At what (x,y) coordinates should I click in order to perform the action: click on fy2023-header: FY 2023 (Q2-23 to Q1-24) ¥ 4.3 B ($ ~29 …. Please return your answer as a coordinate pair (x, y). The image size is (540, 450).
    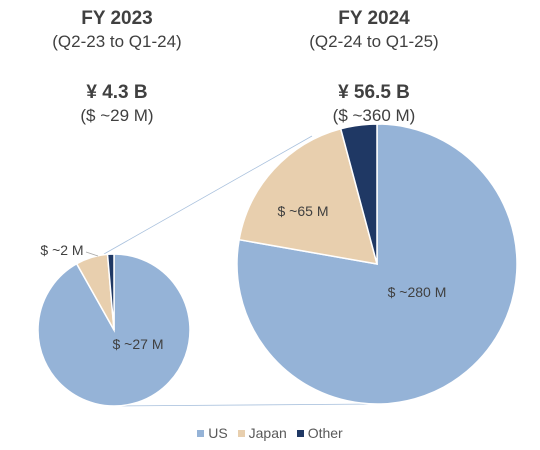
    Looking at the image, I should click on (118, 67).